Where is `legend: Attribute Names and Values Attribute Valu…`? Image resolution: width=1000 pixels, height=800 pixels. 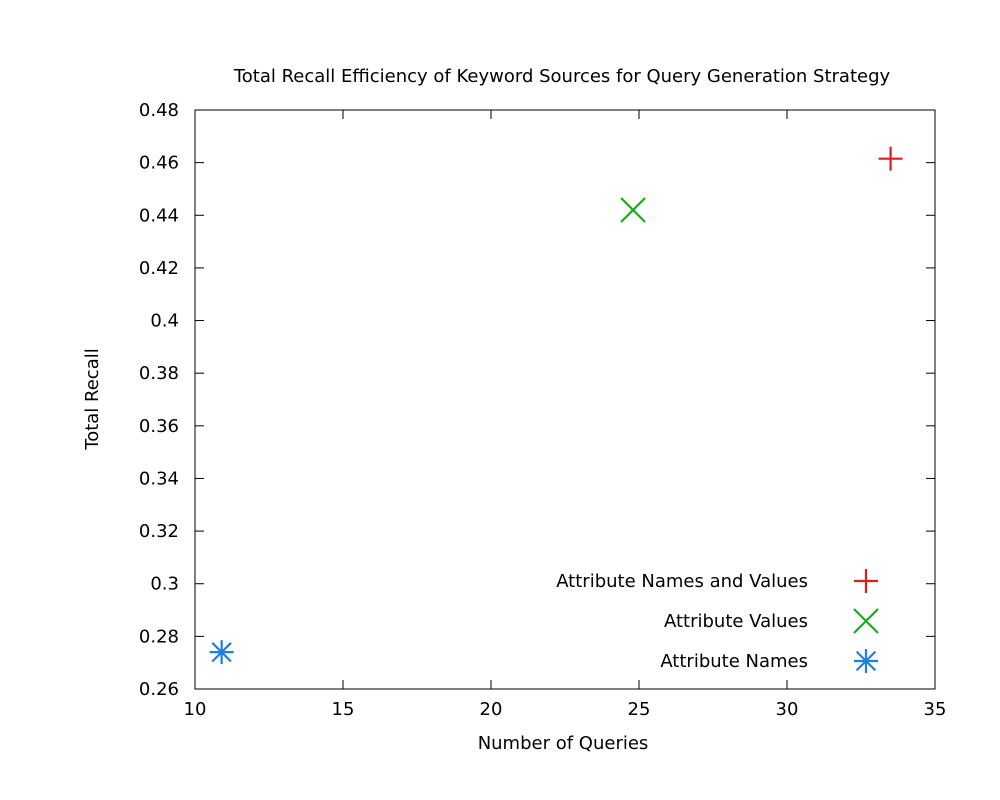 legend: Attribute Names and Values Attribute Valu… is located at coordinates (717, 621).